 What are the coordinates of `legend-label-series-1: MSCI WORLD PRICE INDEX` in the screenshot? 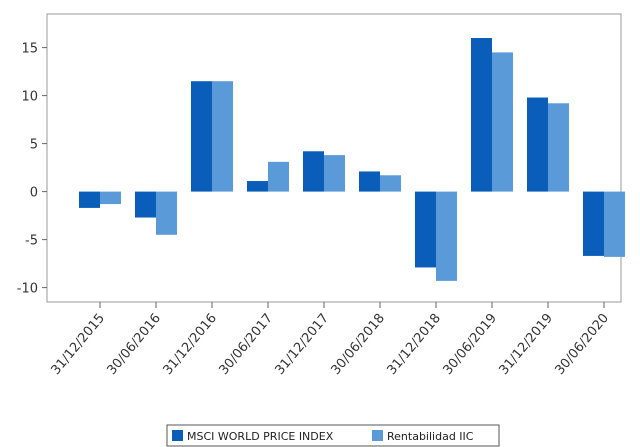 It's located at (260, 436).